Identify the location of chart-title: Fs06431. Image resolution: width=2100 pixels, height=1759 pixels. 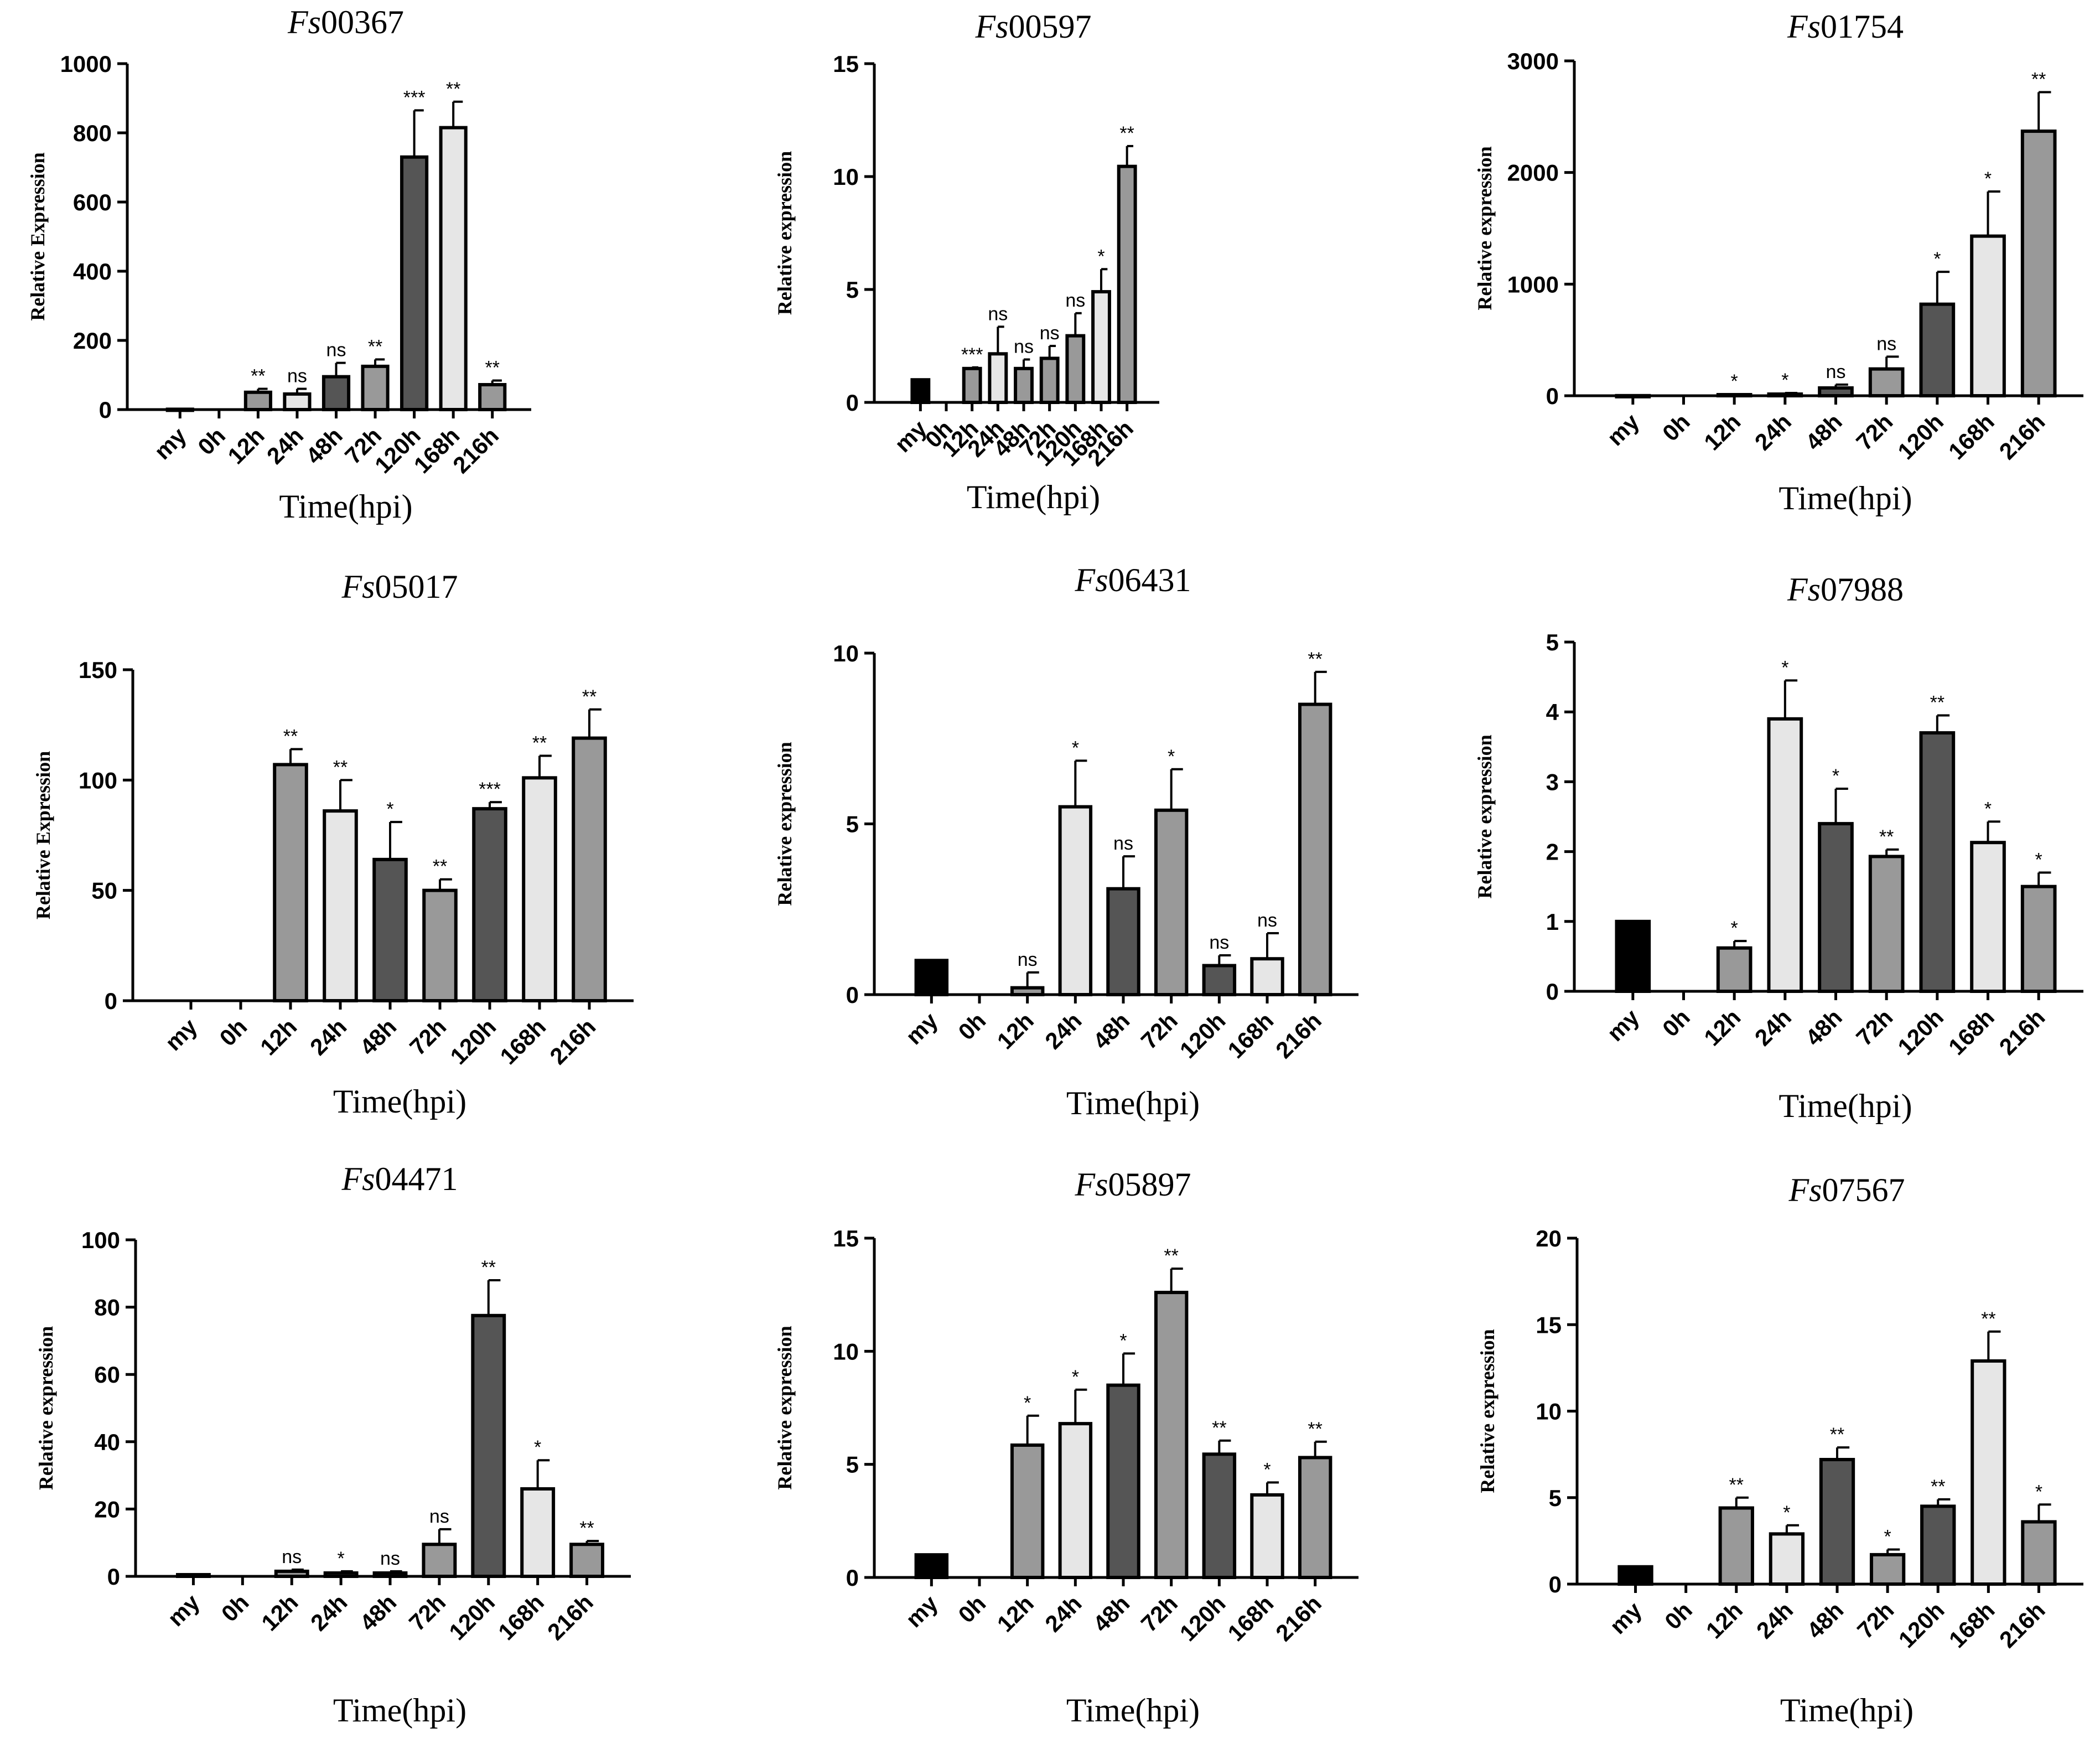
(1133, 580).